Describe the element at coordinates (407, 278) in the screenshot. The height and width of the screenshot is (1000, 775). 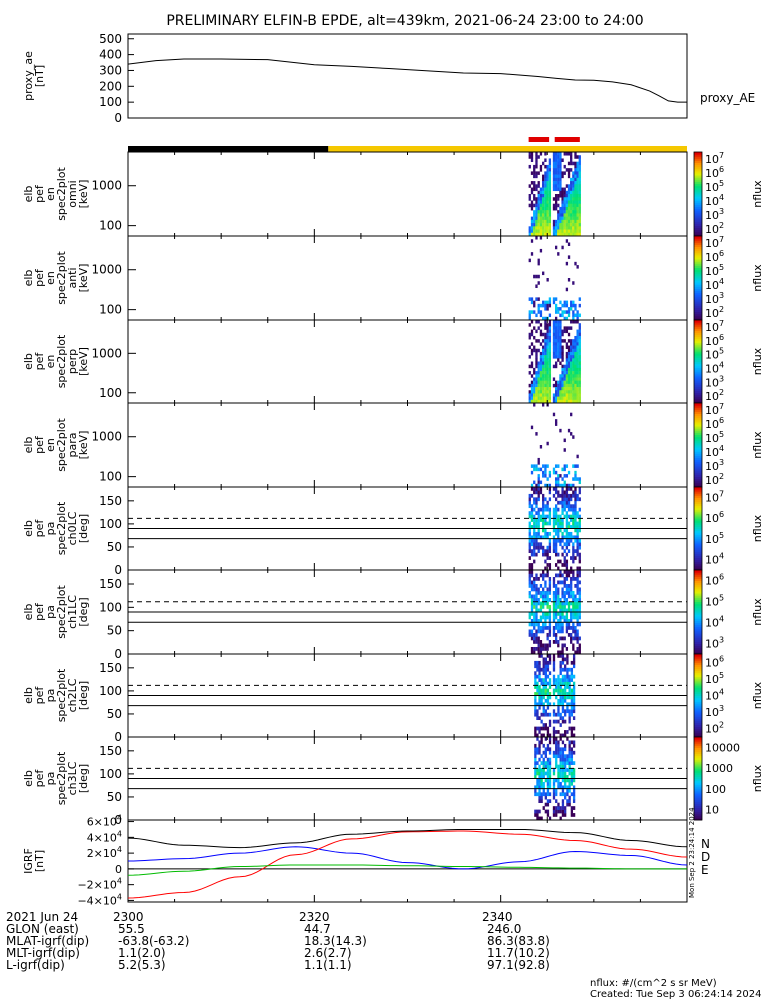
I see `energy-anti-frame` at that location.